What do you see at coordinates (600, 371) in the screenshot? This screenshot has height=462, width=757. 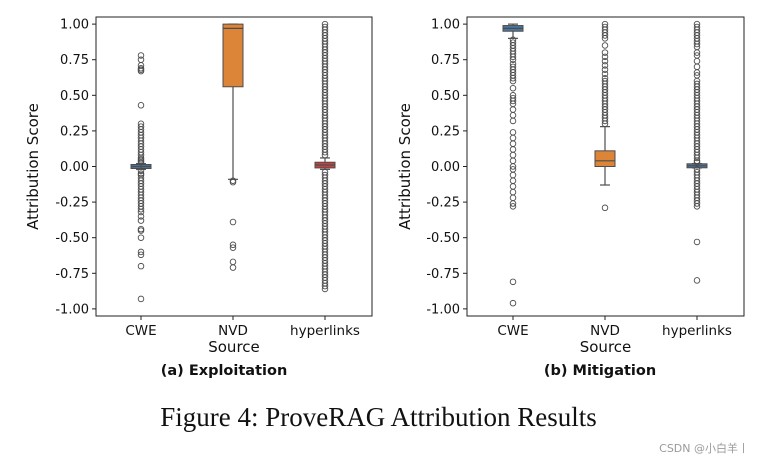 I see `panel-subtitle: (b) Mitigation` at bounding box center [600, 371].